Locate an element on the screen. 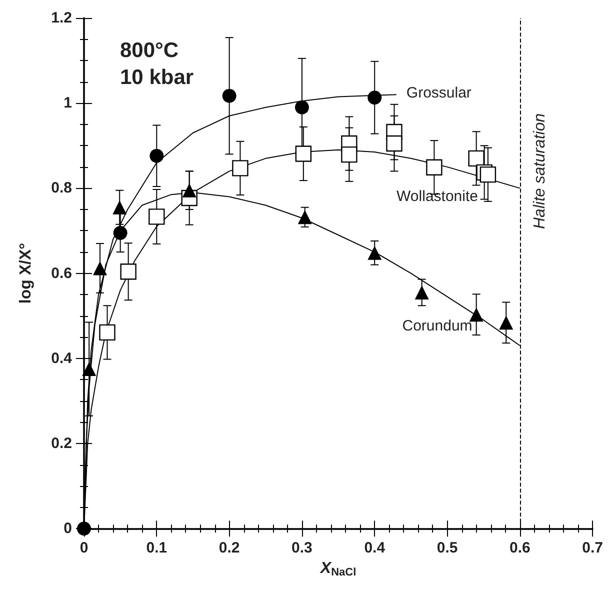  y-axis-title: log X/X° is located at coordinates (26, 273).